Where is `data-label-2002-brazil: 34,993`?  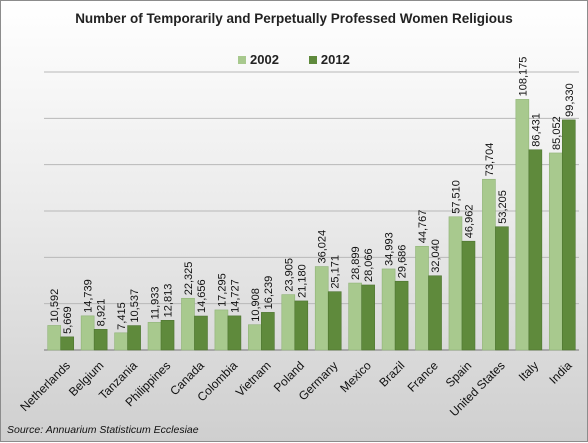 data-label-2002-brazil: 34,993 is located at coordinates (390, 249).